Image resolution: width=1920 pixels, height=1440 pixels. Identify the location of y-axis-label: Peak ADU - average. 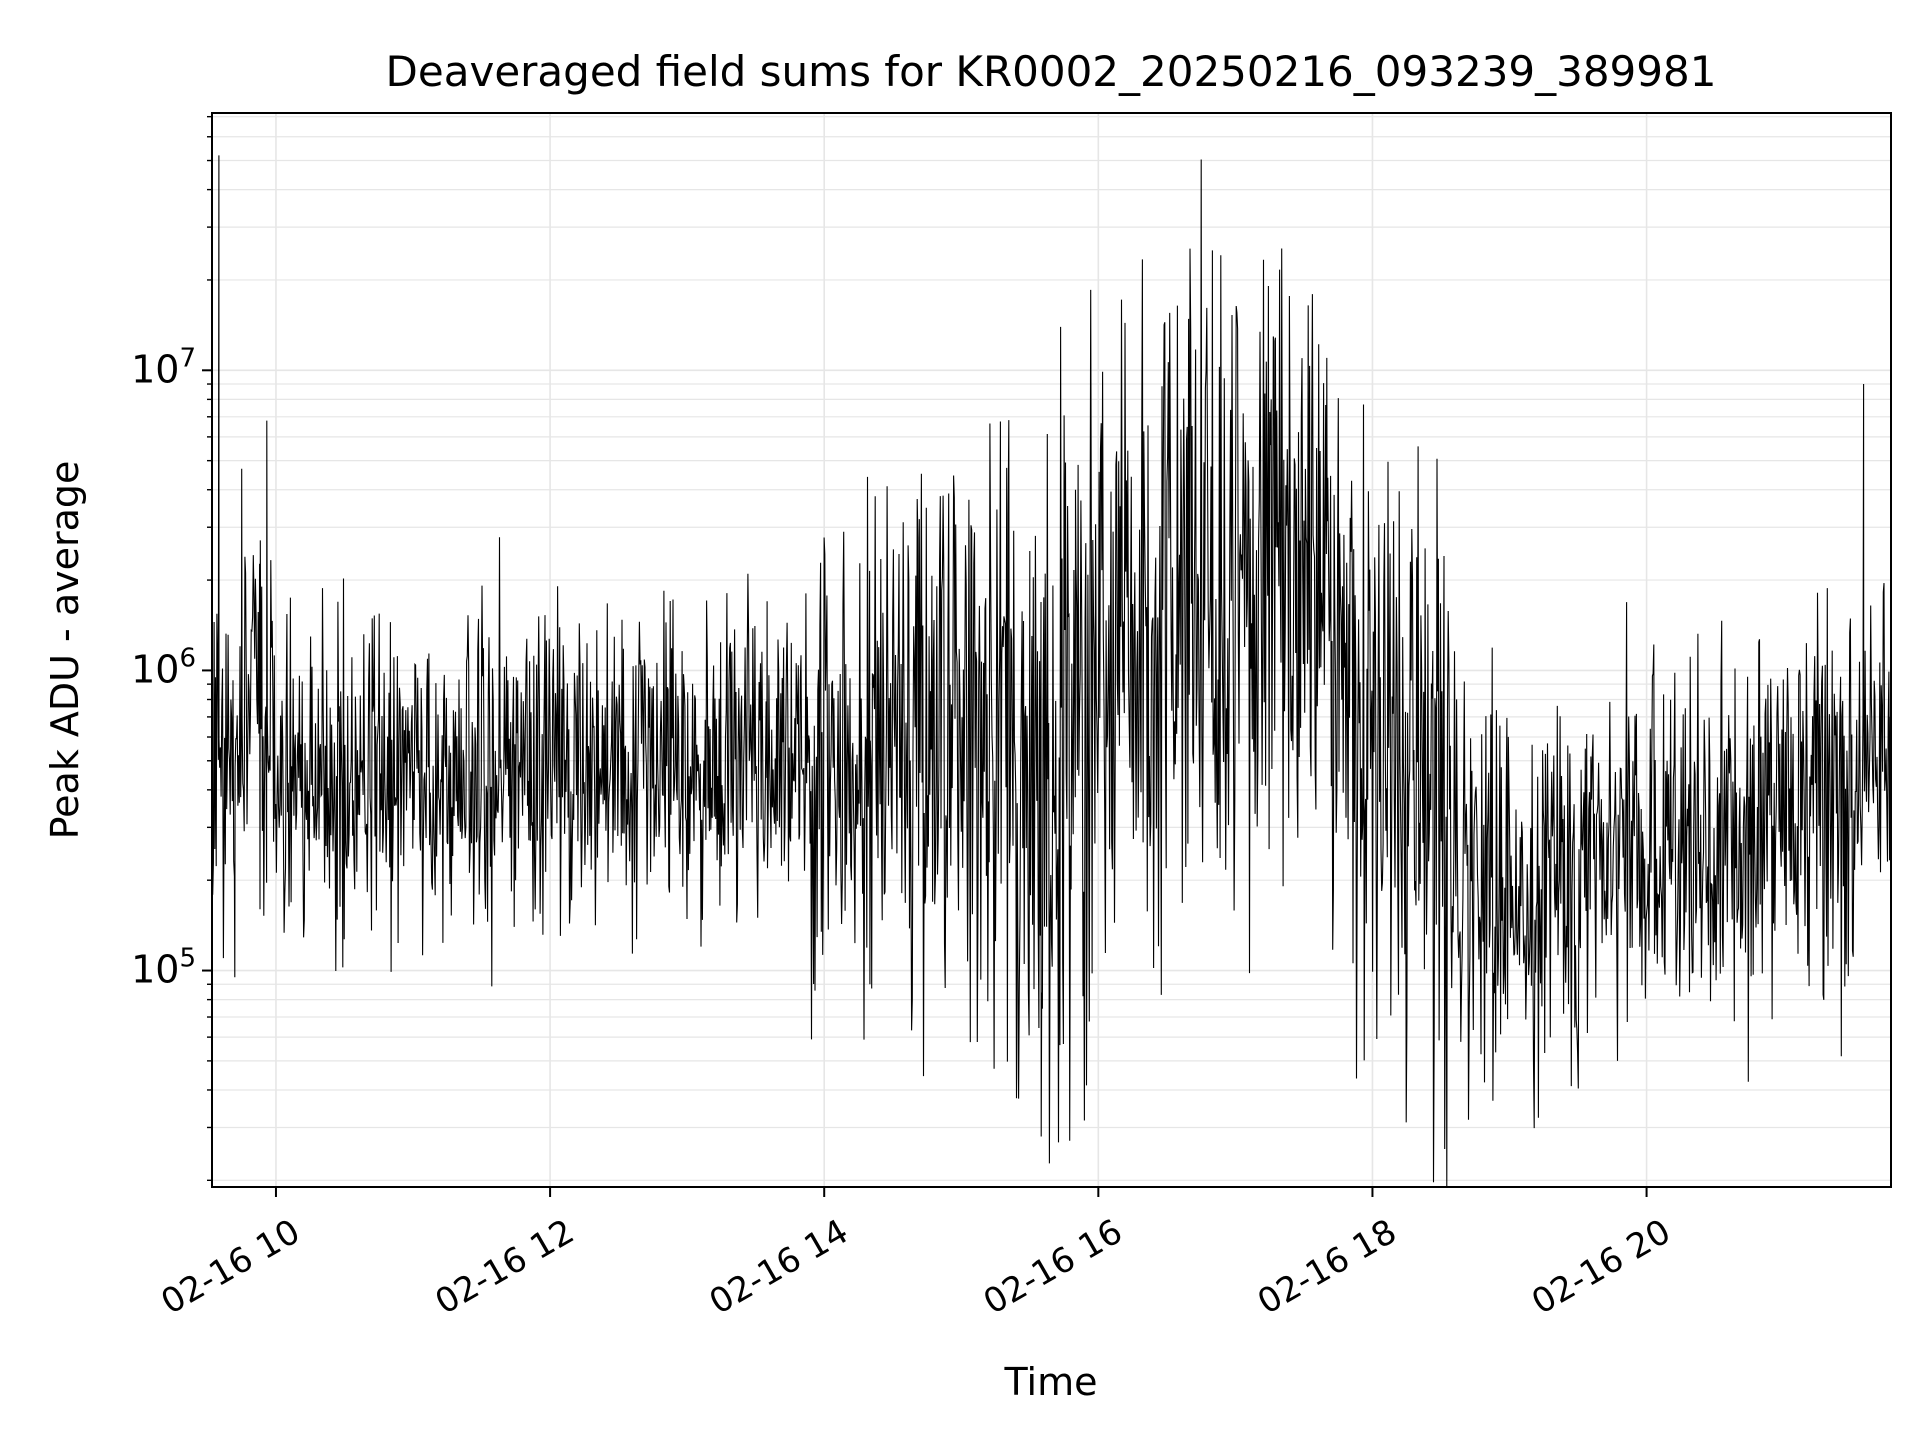
(65, 650).